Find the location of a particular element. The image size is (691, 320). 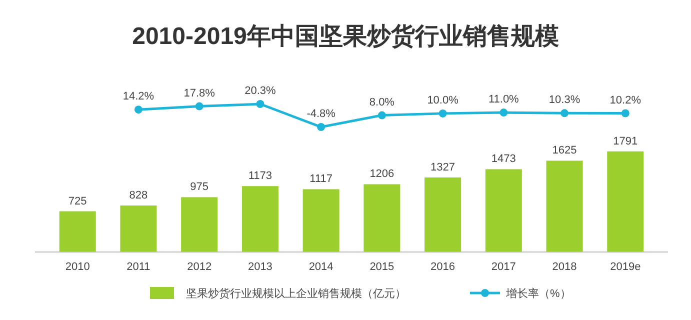

x-tick-label: 2014 is located at coordinates (321, 267).